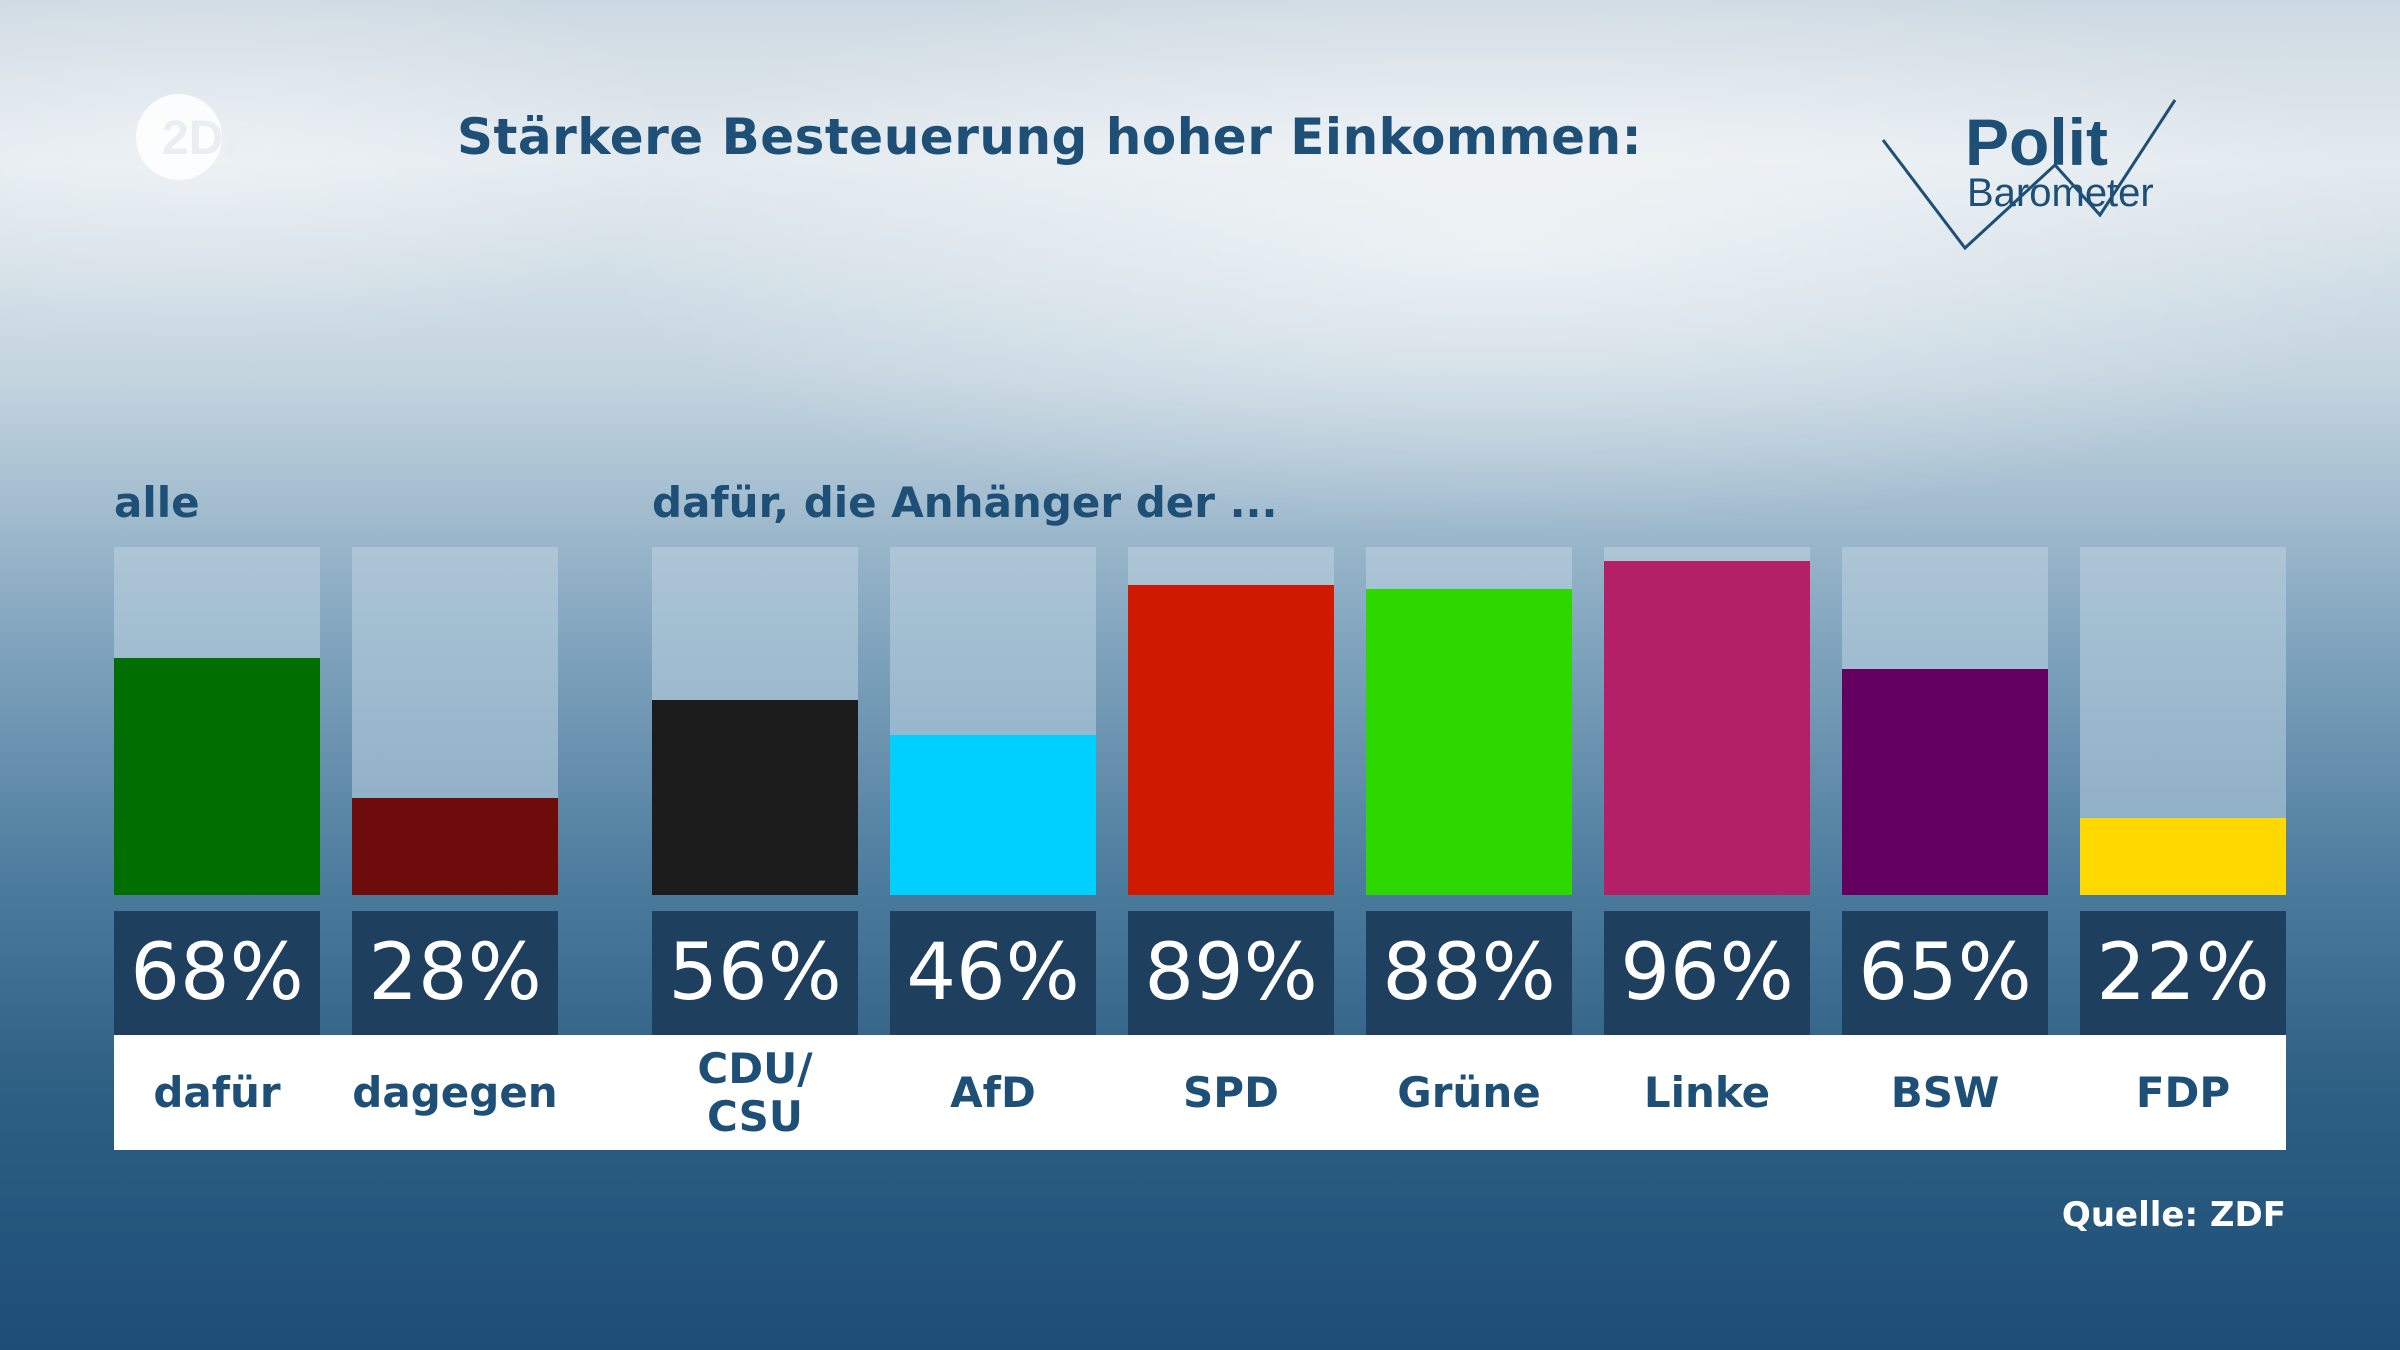 This screenshot has width=2400, height=1350. I want to click on value-label-4: 89%, so click(1231, 973).